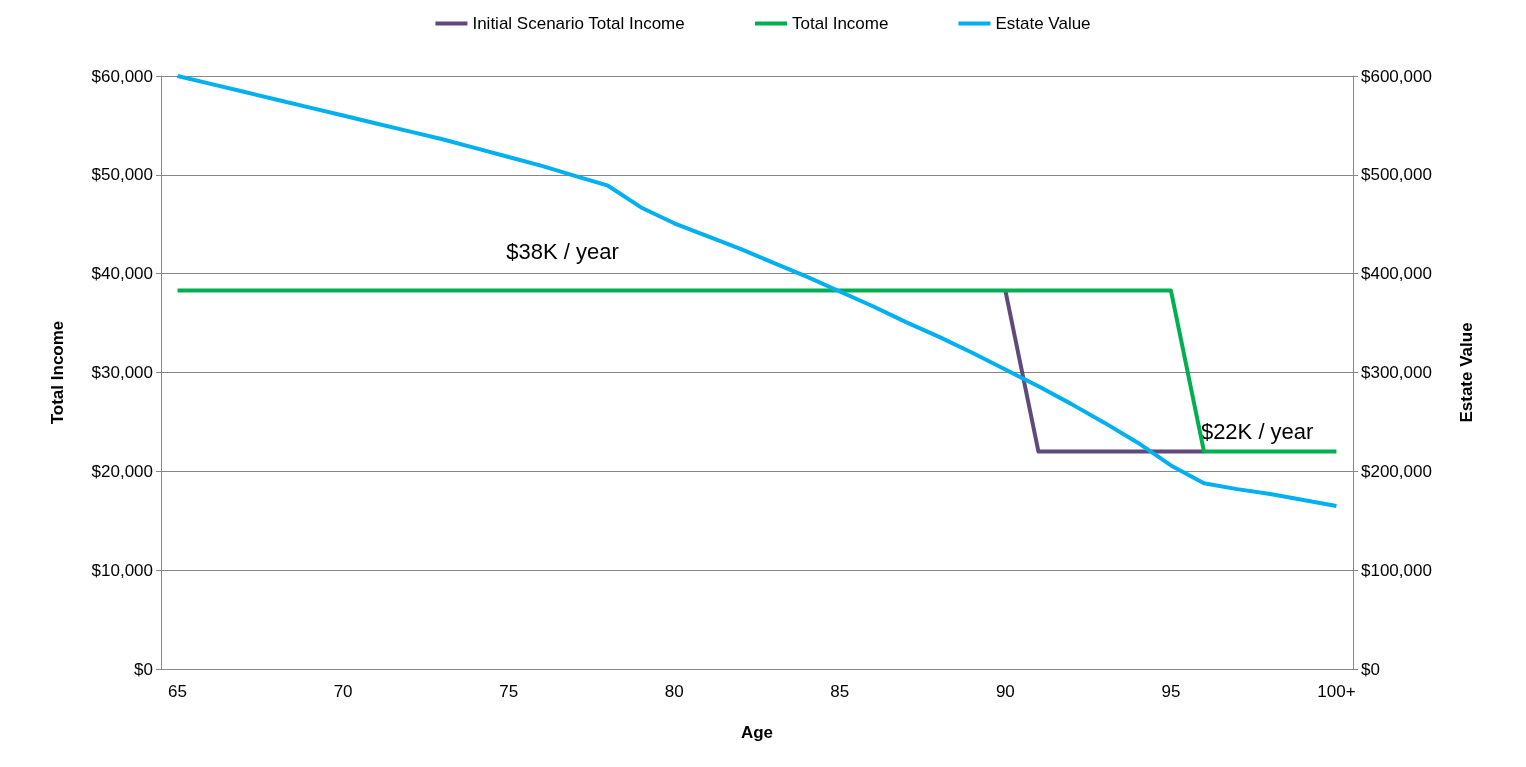  I want to click on y-tick-label: $30,000, so click(122, 372).